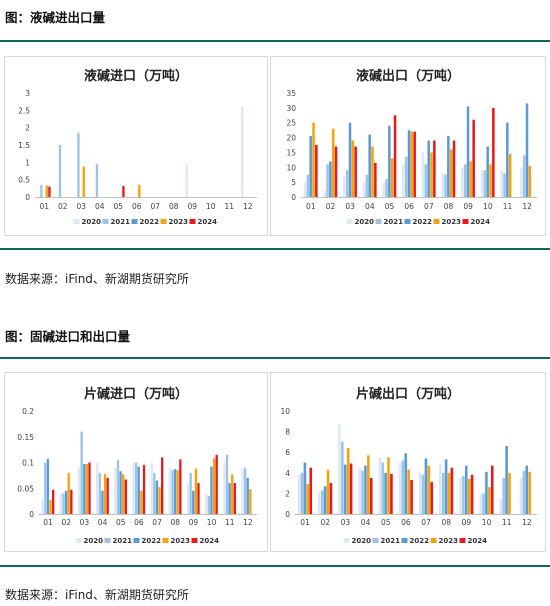 The image size is (550, 606). What do you see at coordinates (181, 541) in the screenshot?
I see `legend-label-2023: 2023` at bounding box center [181, 541].